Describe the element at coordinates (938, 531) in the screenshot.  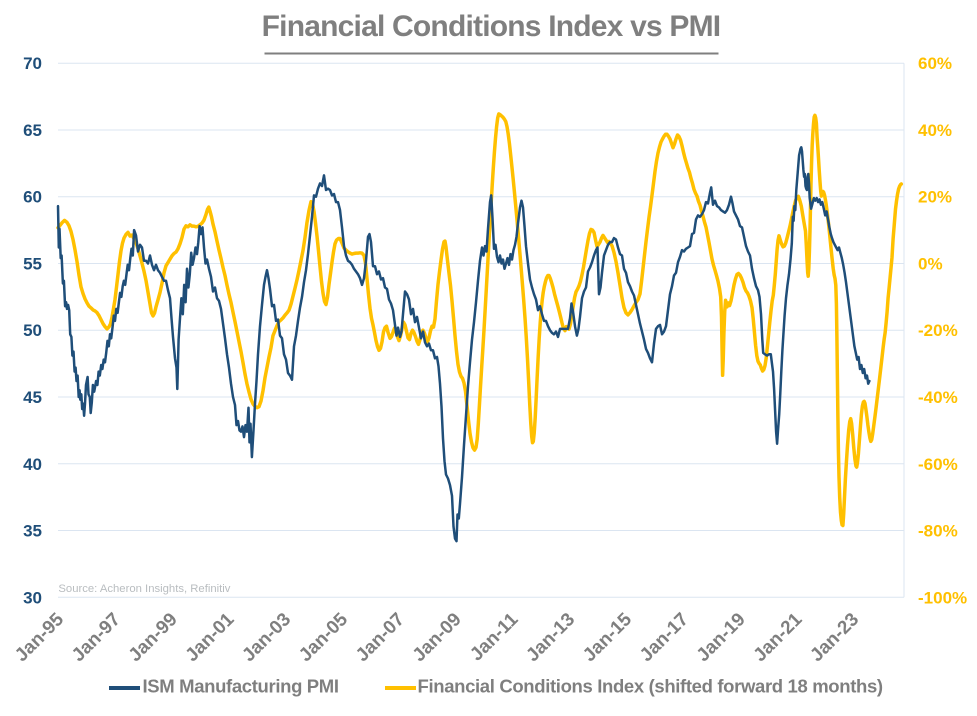
I see `svg-text: -80%` at that location.